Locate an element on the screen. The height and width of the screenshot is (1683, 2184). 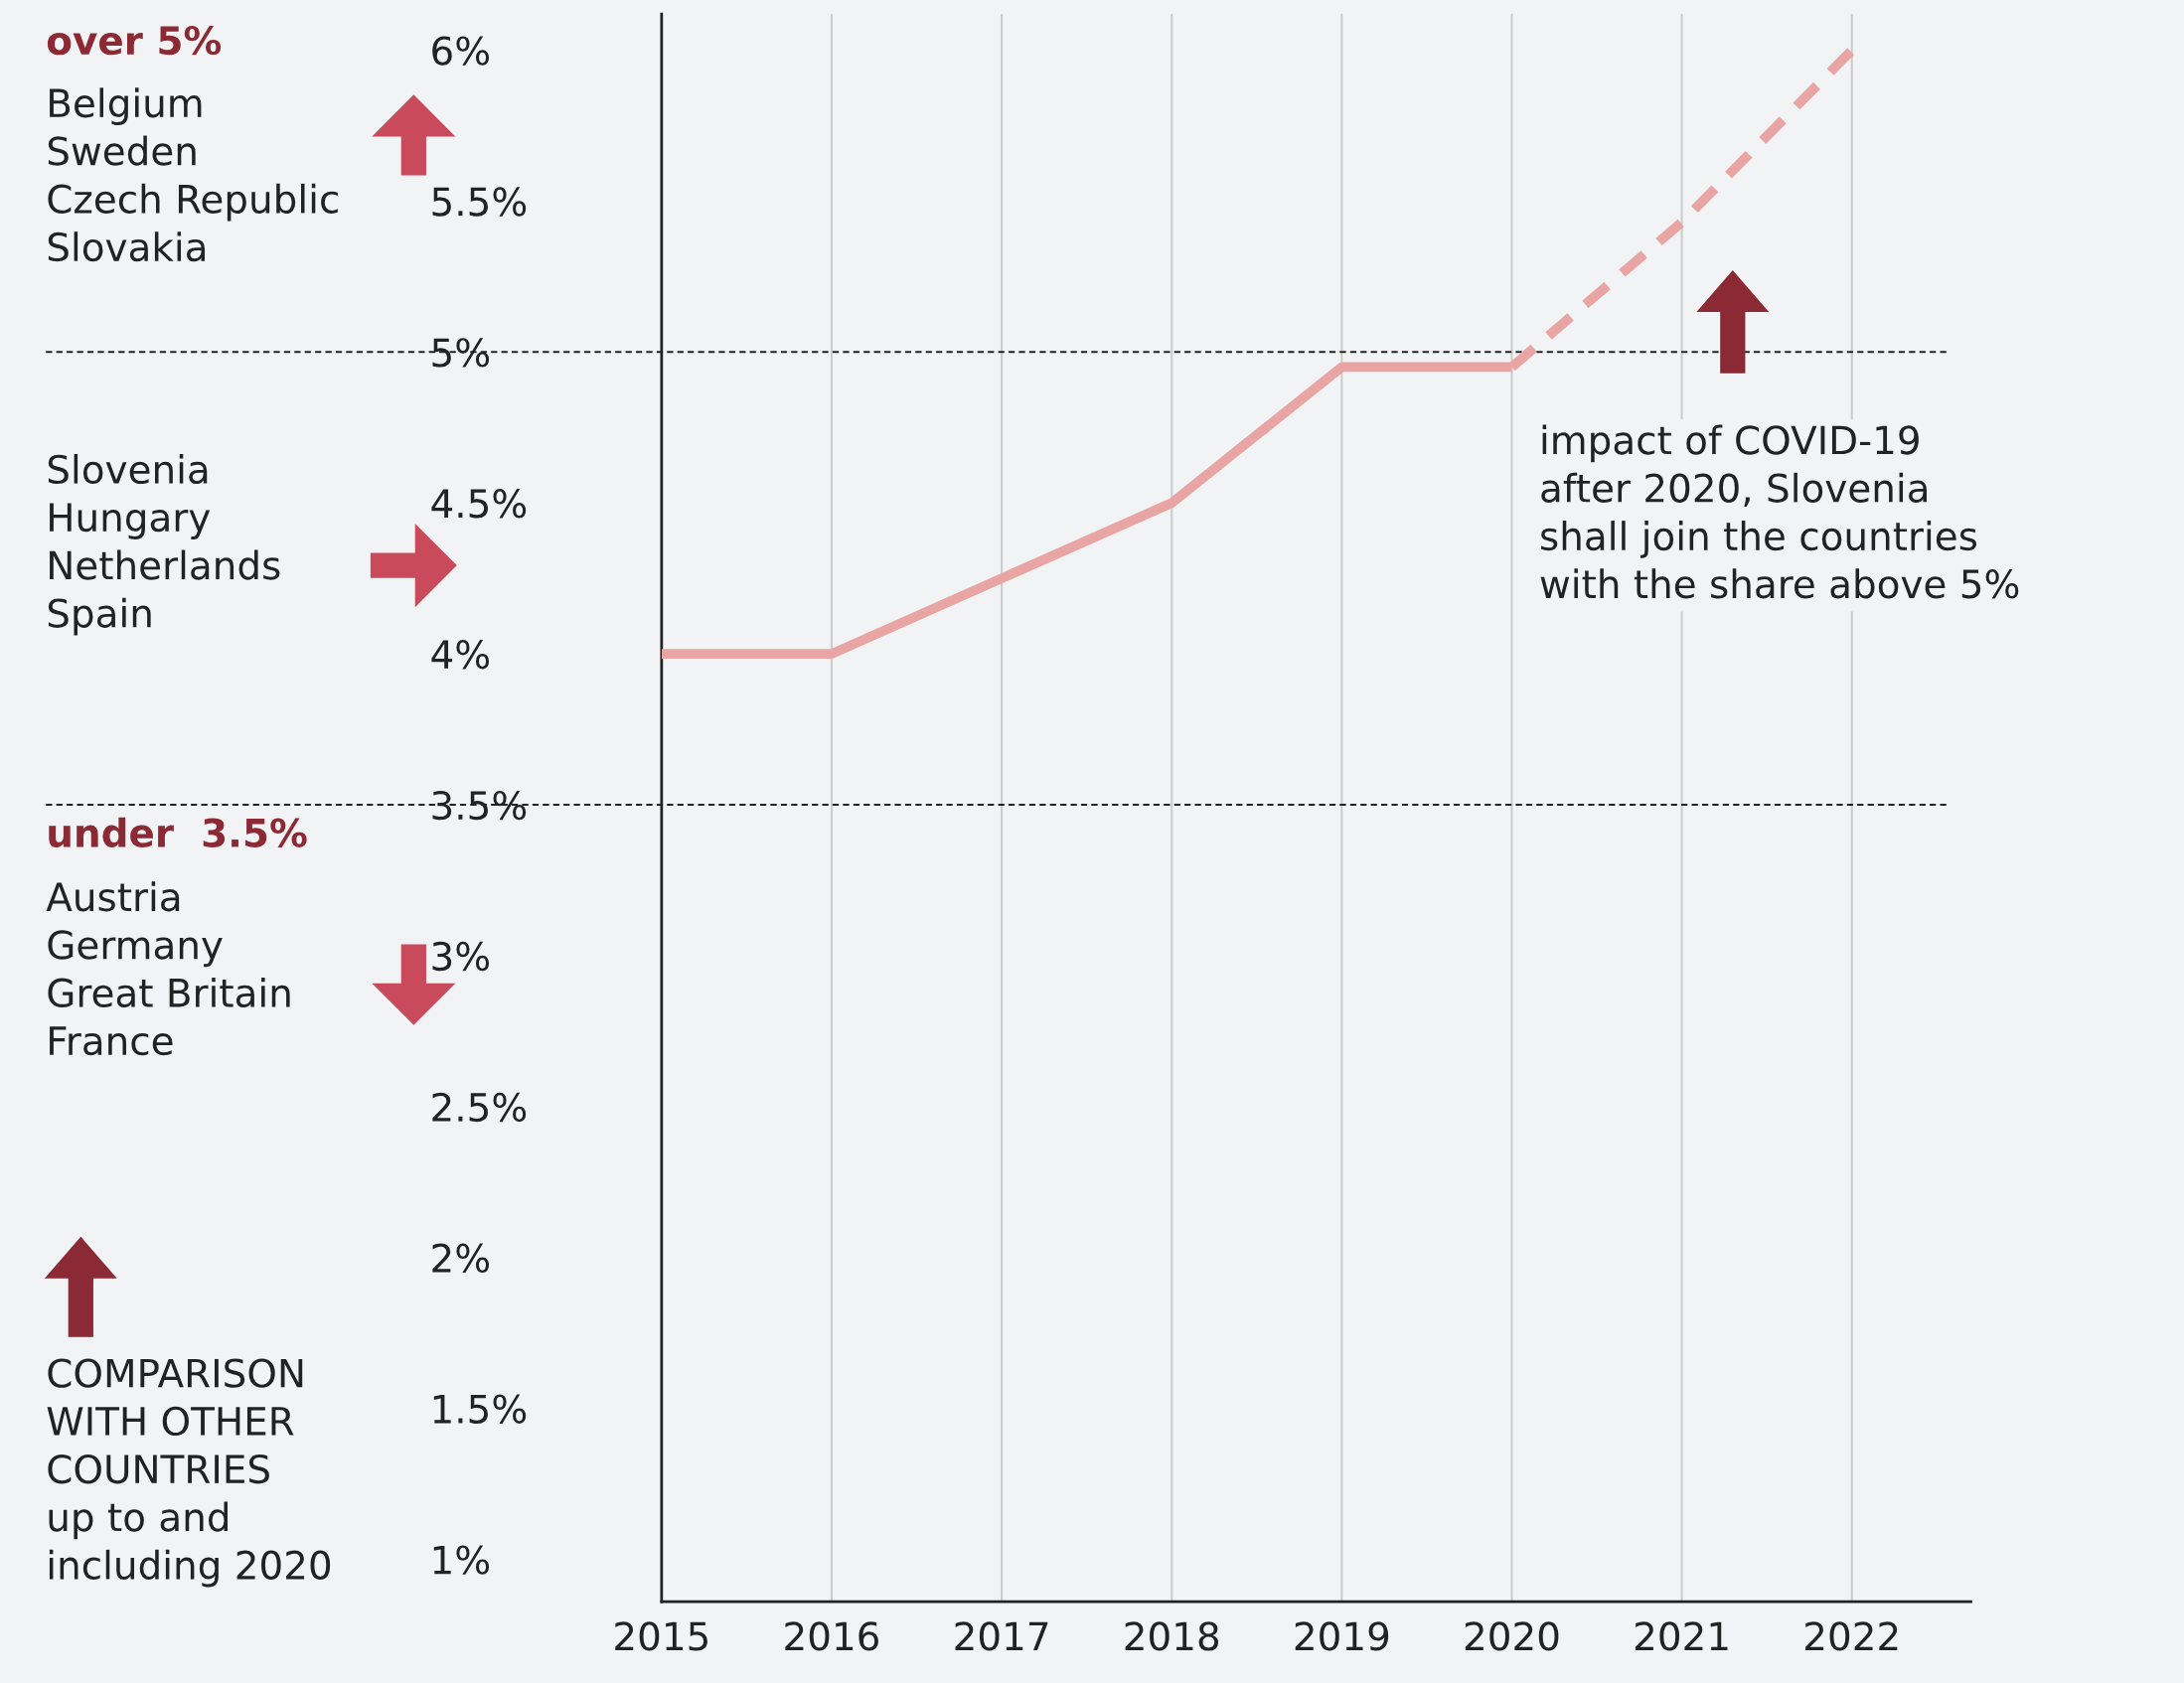
y-tick-label: 6% is located at coordinates (461, 51).